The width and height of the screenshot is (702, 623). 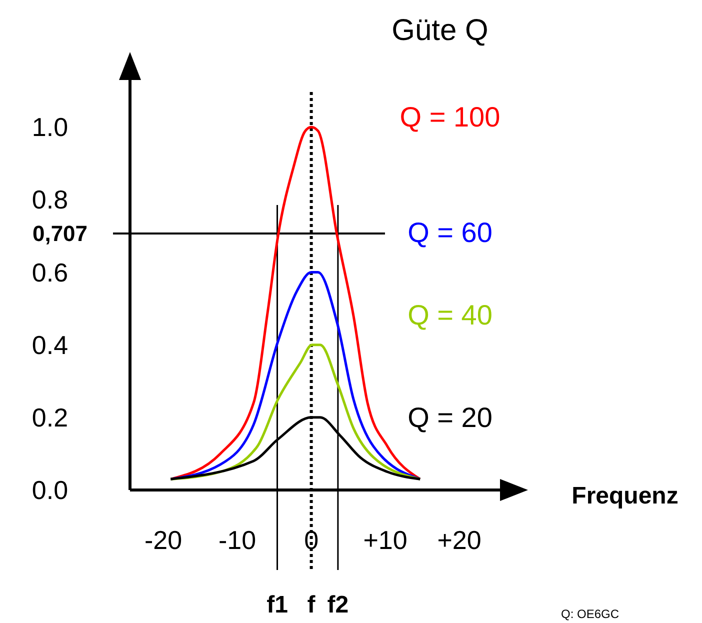 What do you see at coordinates (50, 272) in the screenshot?
I see `y-tick-label: 0.6` at bounding box center [50, 272].